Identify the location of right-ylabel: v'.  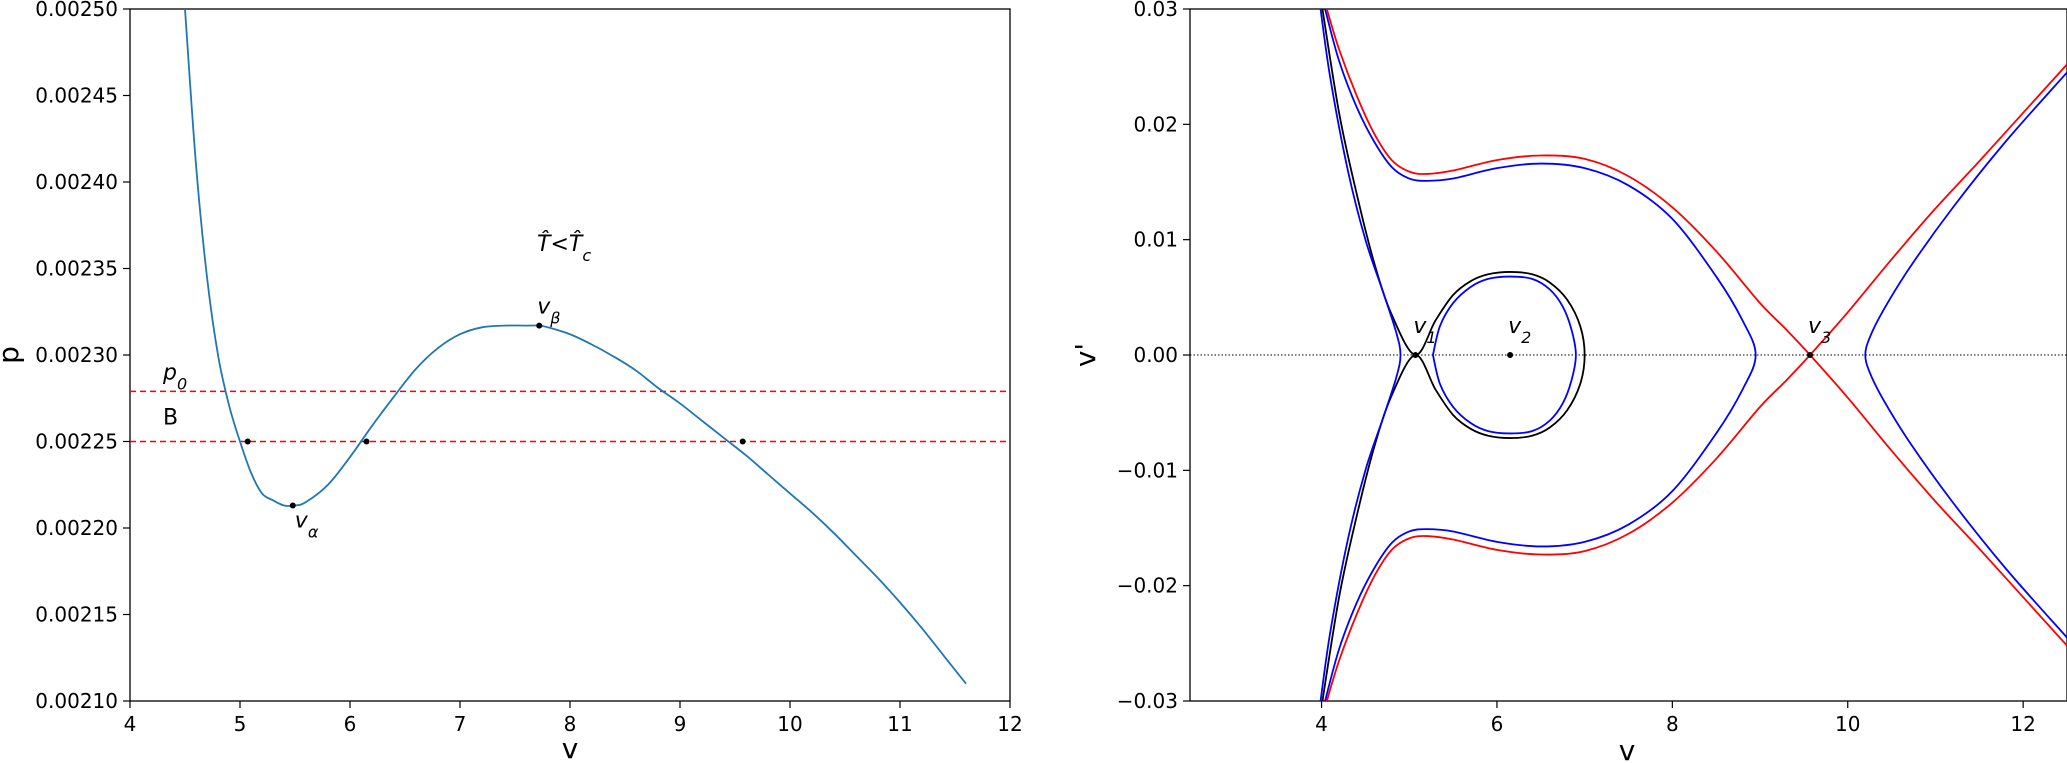
(1085, 355).